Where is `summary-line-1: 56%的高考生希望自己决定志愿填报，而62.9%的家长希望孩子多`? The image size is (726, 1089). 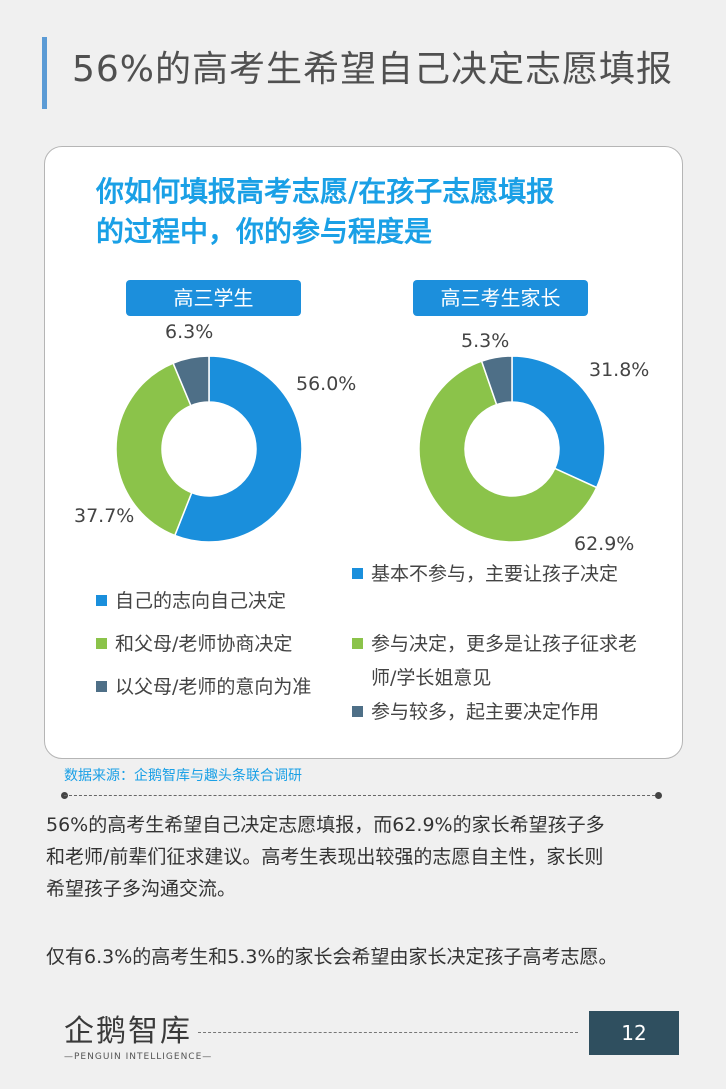 summary-line-1: 56%的高考生希望自己决定志愿填报，而62.9%的家长希望孩子多 is located at coordinates (325, 825).